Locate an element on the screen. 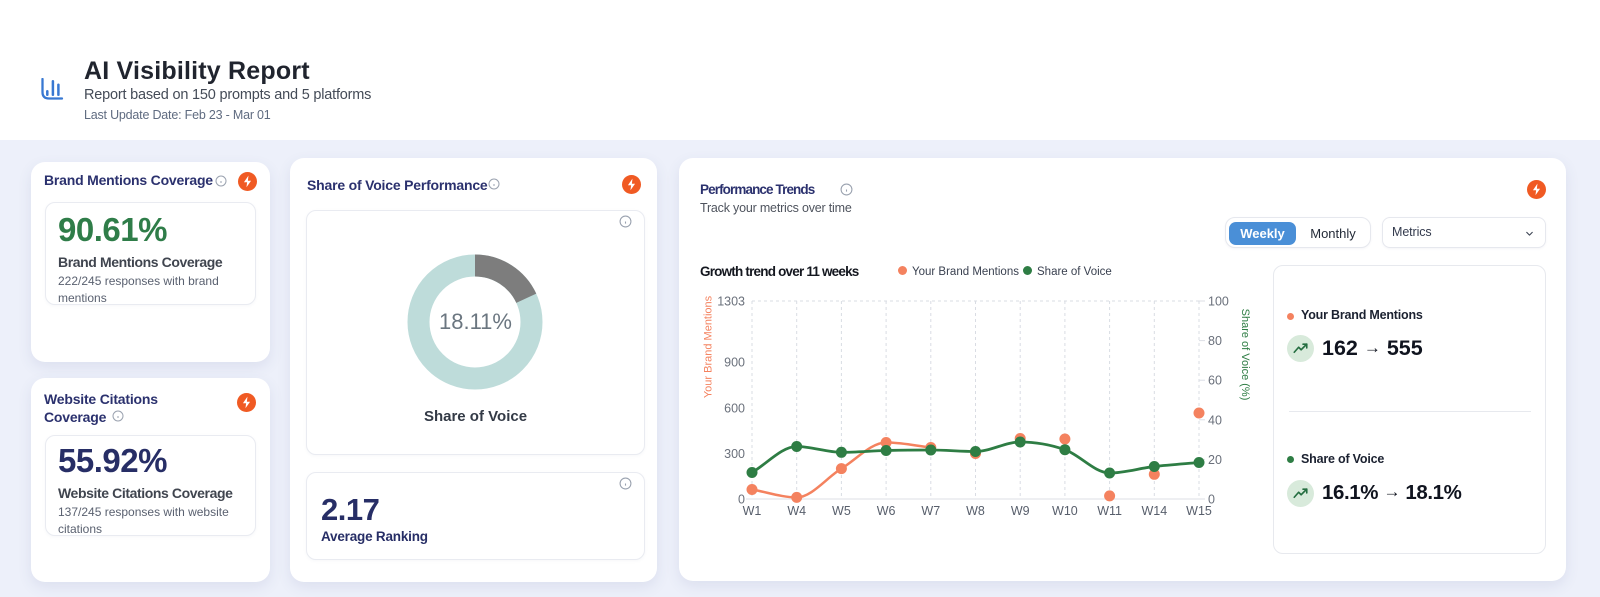  svg-text: W11 is located at coordinates (1109, 511).